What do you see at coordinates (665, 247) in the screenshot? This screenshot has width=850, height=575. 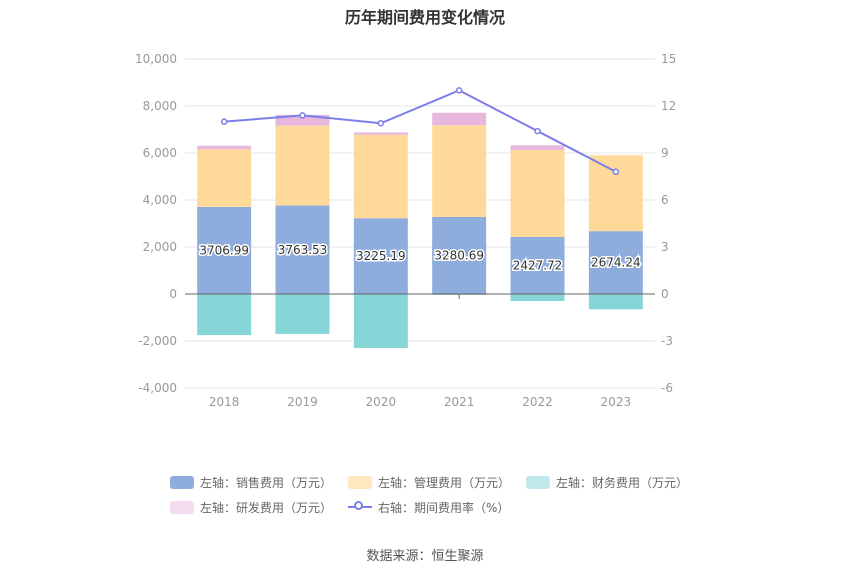 I see `y-right-tick-label: 3` at bounding box center [665, 247].